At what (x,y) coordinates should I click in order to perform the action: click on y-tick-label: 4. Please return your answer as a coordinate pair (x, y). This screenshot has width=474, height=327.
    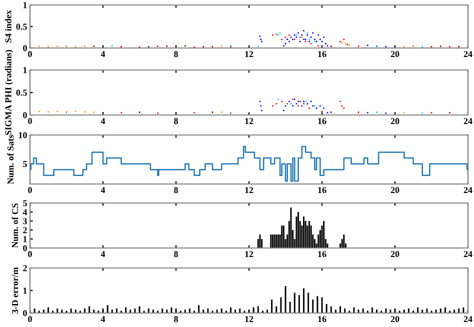
    Looking at the image, I should click on (25, 212).